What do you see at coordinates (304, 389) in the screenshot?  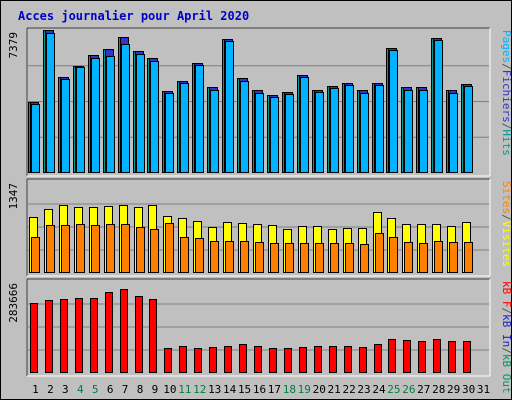 I see `x-tick-label: 19` at bounding box center [304, 389].